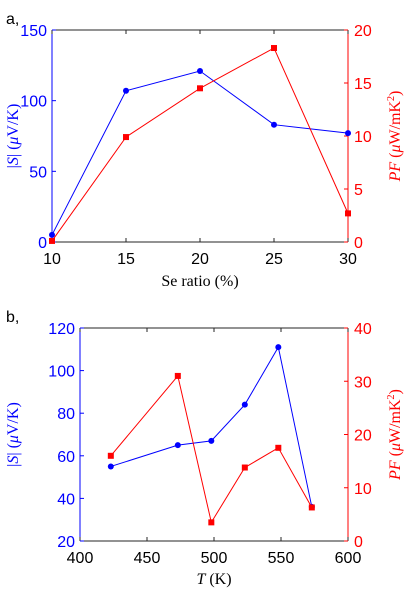 The height and width of the screenshot is (598, 416). What do you see at coordinates (358, 190) in the screenshot?
I see `y-right-tick-label: 5` at bounding box center [358, 190].